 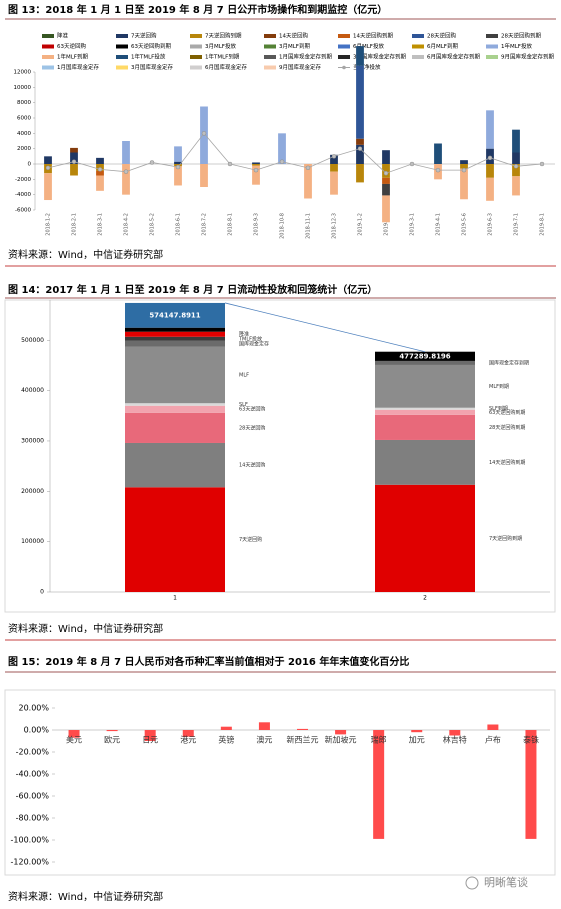 I want to click on x-tick-label: 港元, so click(x=188, y=740).